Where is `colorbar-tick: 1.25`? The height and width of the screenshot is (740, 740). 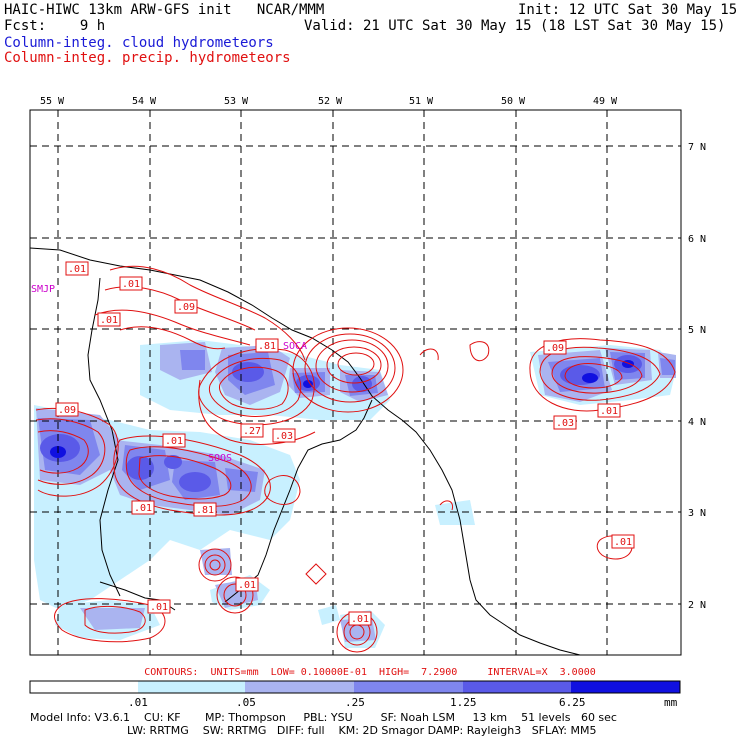
colorbar-tick: 1.25 is located at coordinates (463, 702).